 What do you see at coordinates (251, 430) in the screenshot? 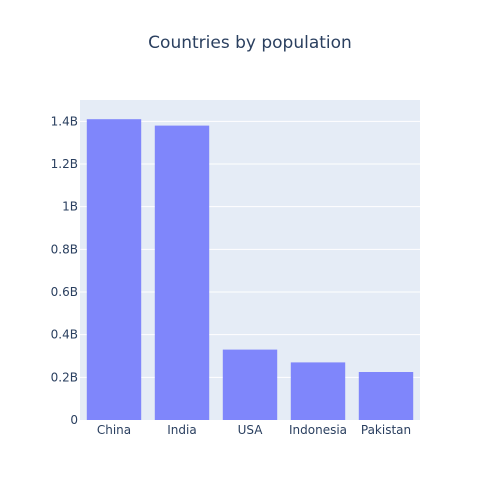
I see `x-tick-label: USA` at bounding box center [251, 430].